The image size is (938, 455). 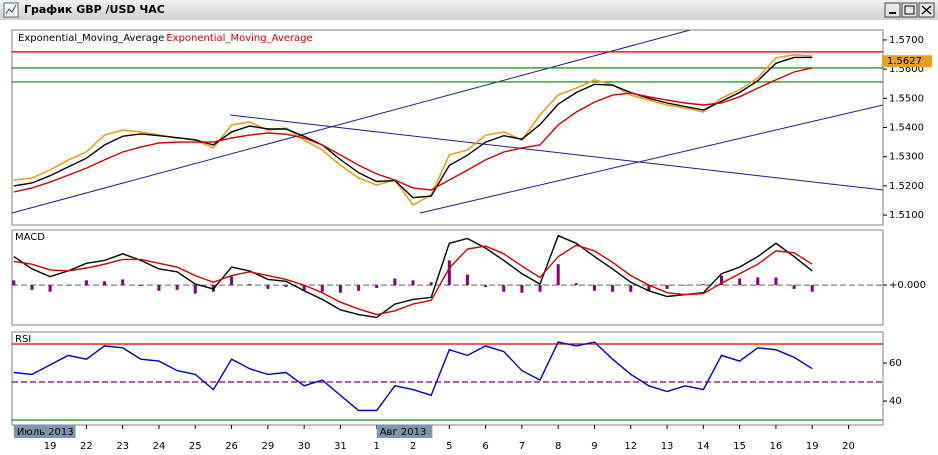 What do you see at coordinates (413, 446) in the screenshot?
I see `x-tick-label: 2` at bounding box center [413, 446].